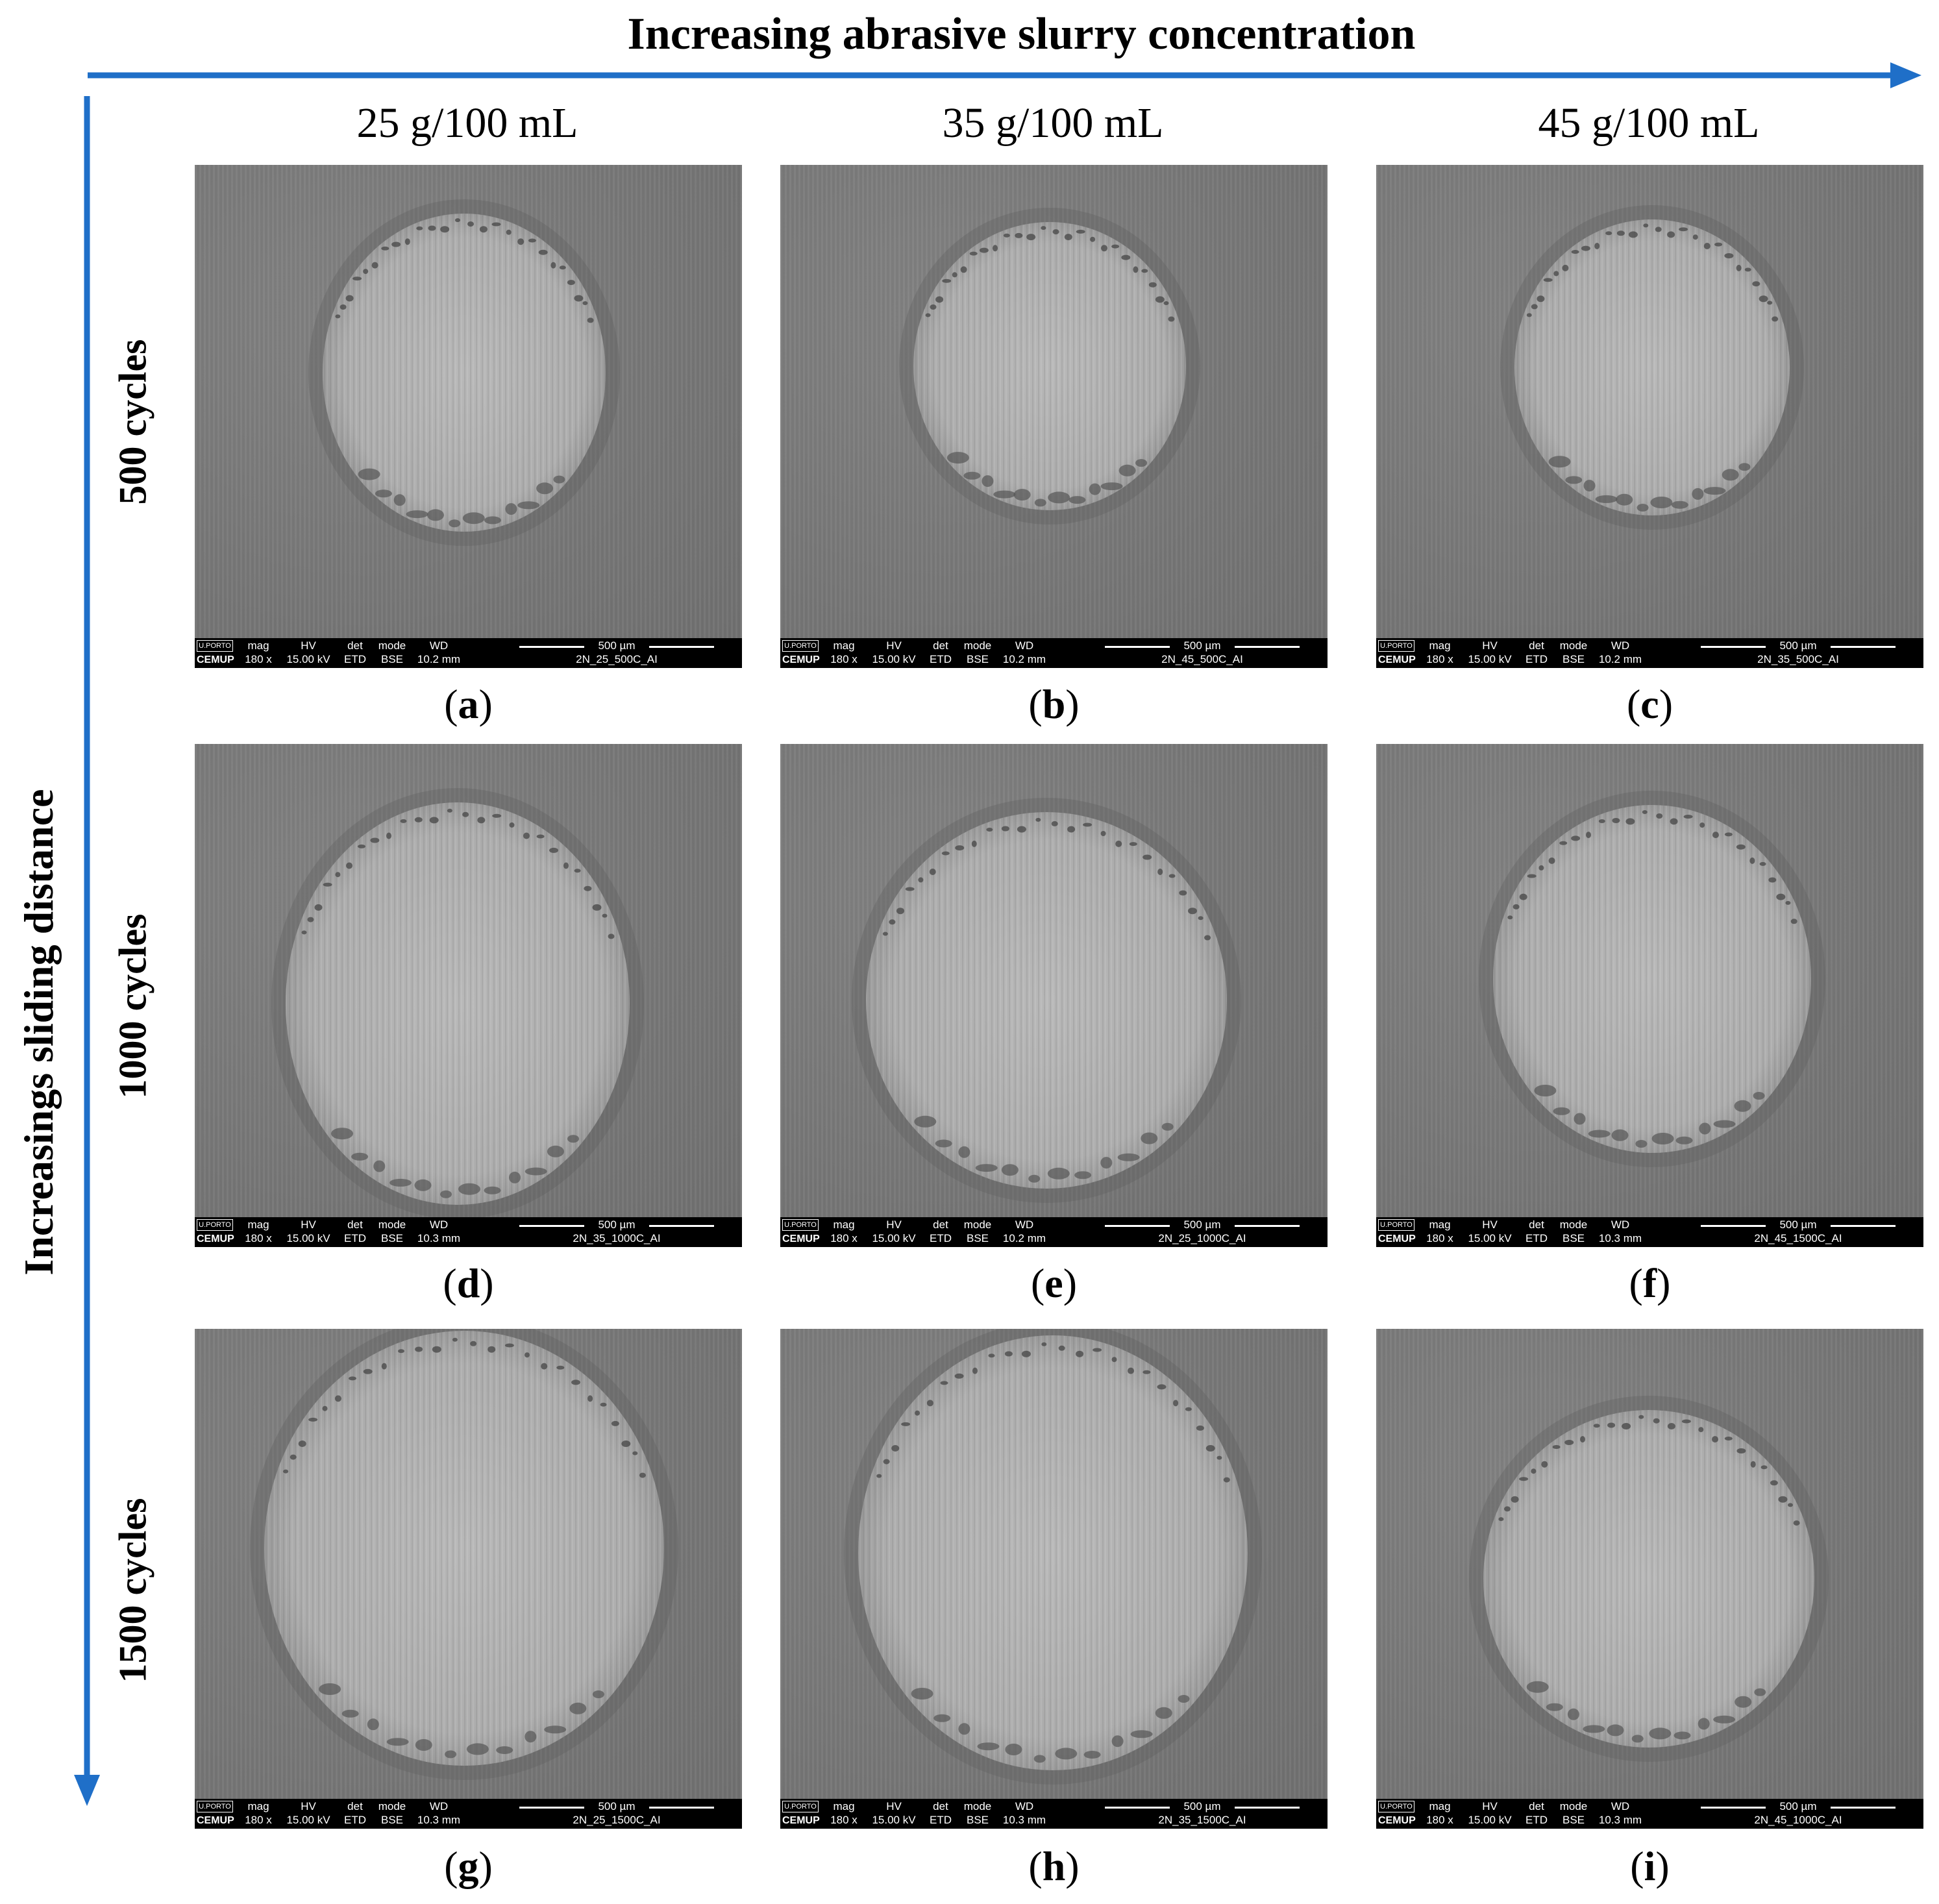 The height and width of the screenshot is (1904, 1939). What do you see at coordinates (1649, 704) in the screenshot?
I see `panel-caption-c: (c)` at bounding box center [1649, 704].